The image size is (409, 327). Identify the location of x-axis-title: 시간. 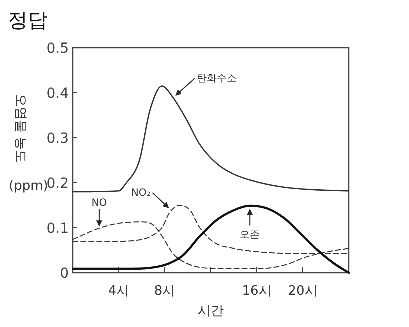
(211, 311).